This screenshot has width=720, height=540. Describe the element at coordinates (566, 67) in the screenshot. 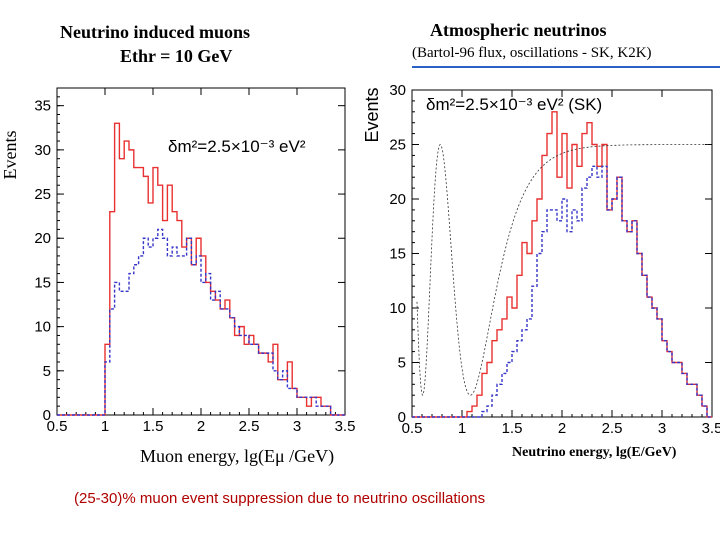

I see `title-rule` at that location.